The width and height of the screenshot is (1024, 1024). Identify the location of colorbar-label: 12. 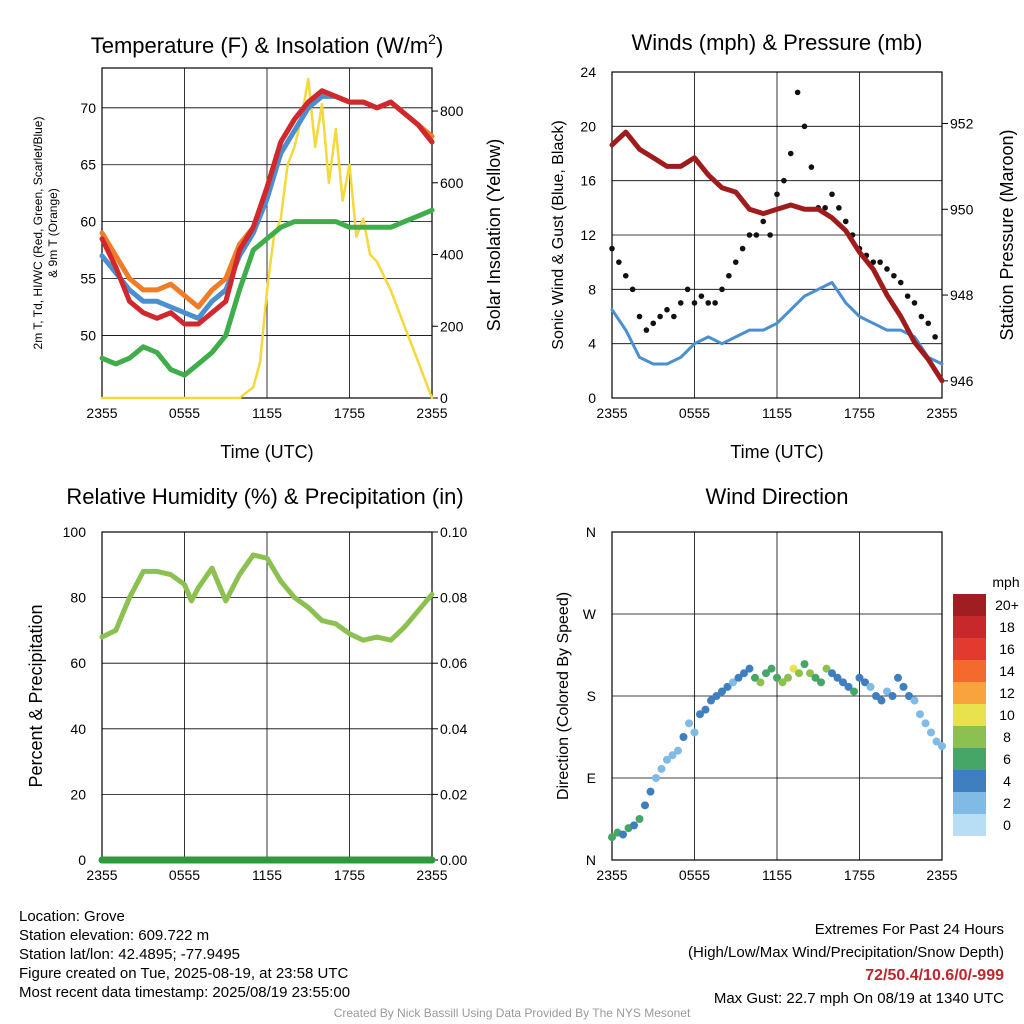
(1007, 693).